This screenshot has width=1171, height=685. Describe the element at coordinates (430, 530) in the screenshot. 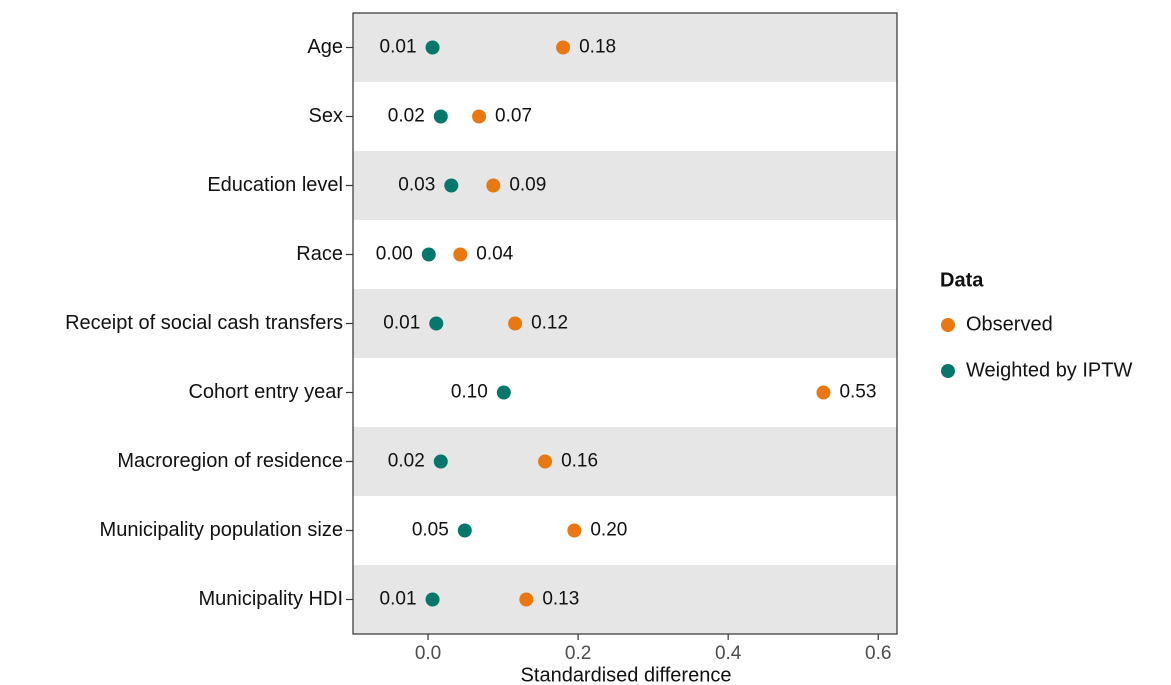

I see `data-label: 0.05` at that location.